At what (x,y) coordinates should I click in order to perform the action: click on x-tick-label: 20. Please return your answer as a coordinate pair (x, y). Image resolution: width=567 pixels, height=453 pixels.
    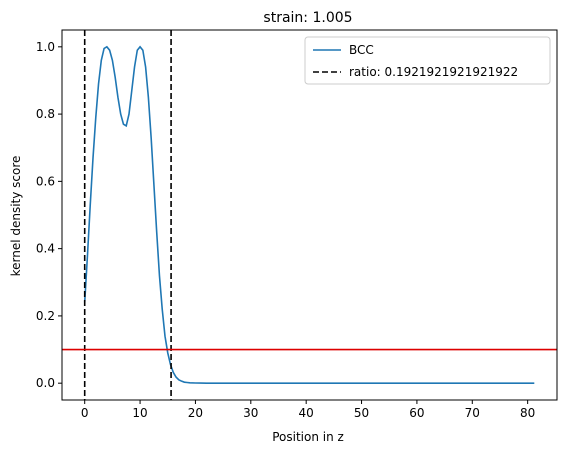
    Looking at the image, I should click on (195, 413).